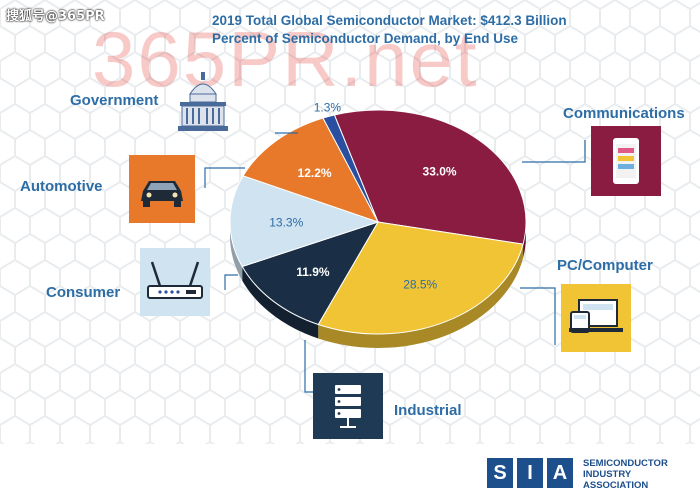 The image size is (700, 500). I want to click on logo-line-3: ASSOCIATION, so click(616, 485).